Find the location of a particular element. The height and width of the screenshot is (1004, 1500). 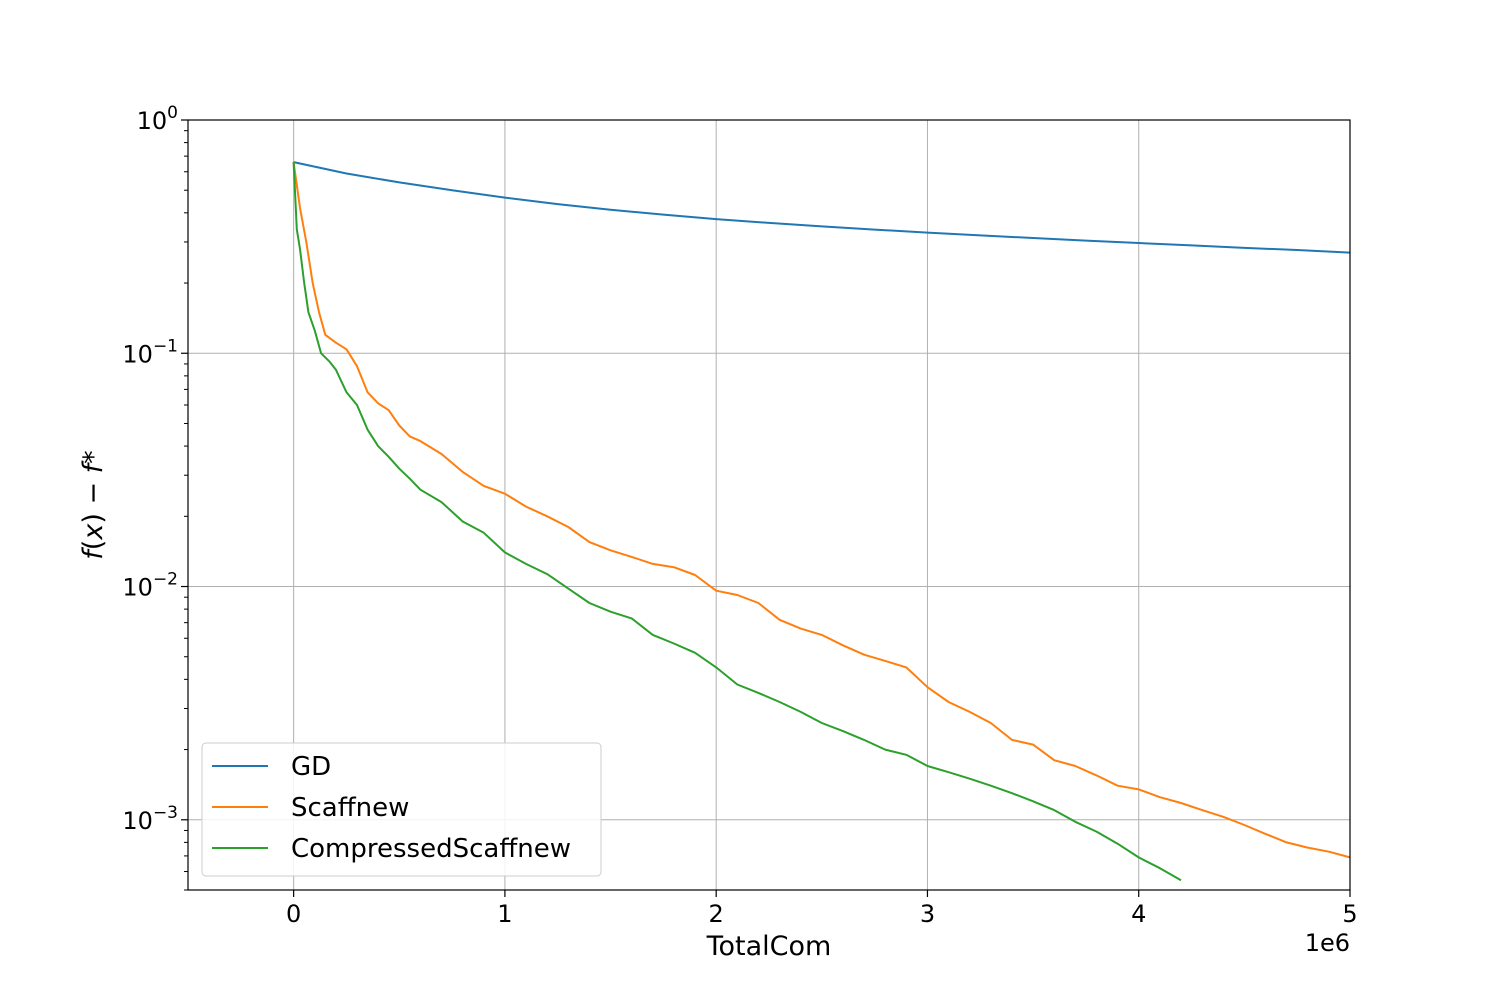

legend-box is located at coordinates (401, 809).